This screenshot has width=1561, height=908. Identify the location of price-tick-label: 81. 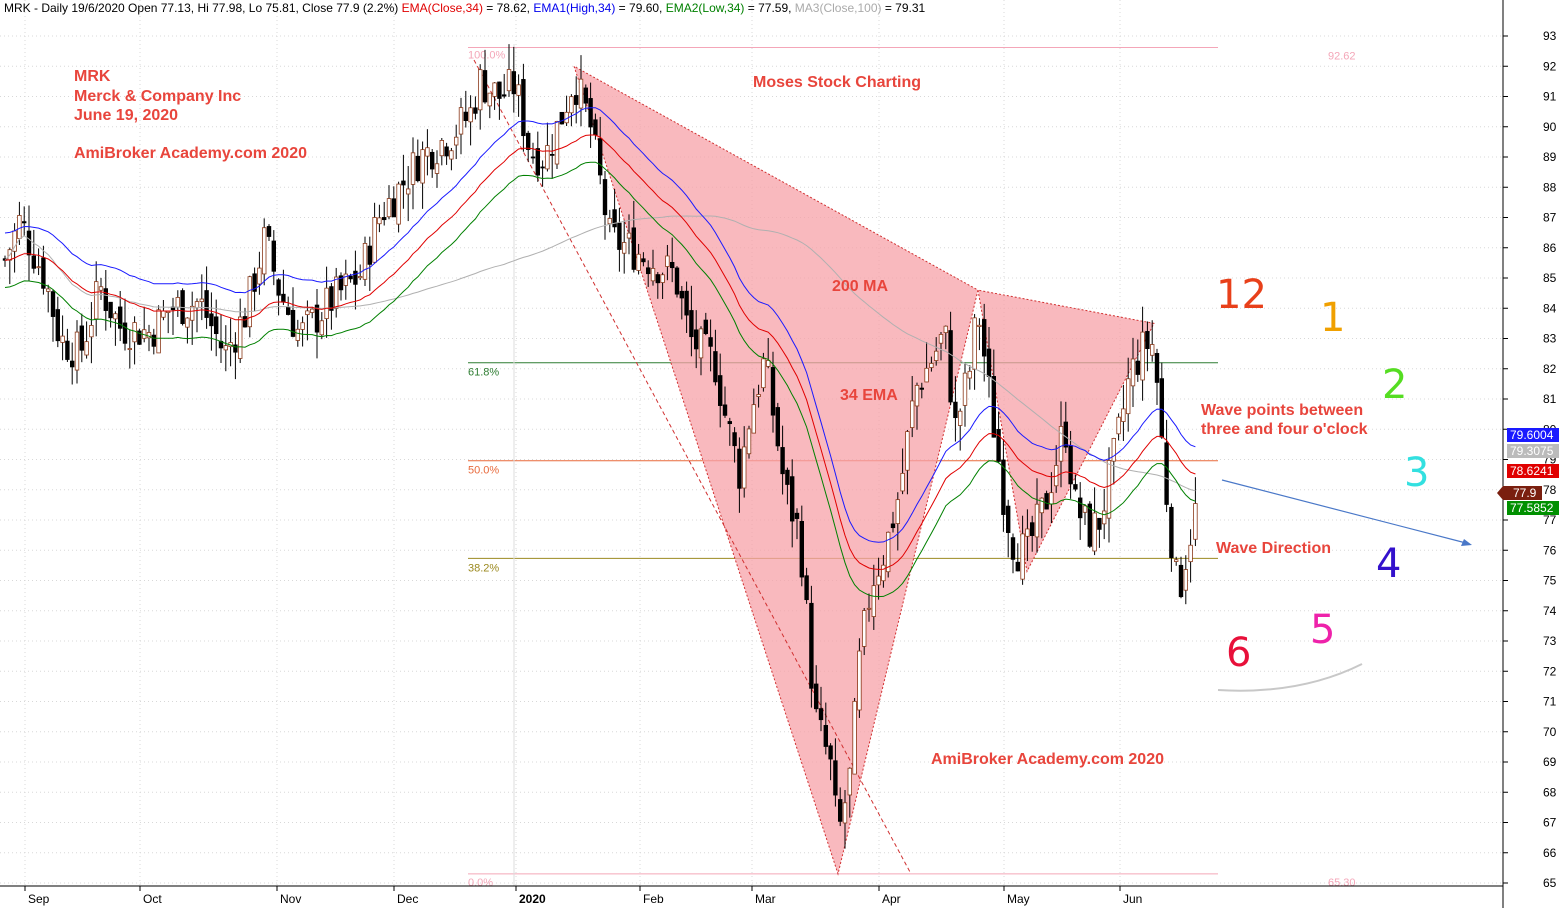
(1550, 399).